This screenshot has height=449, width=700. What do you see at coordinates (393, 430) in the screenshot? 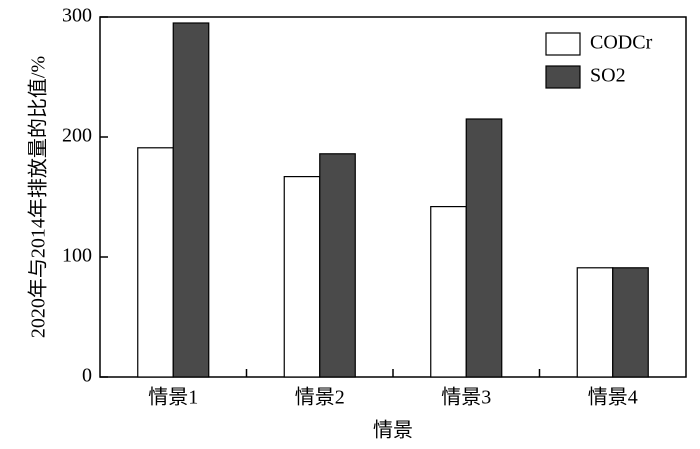
I see `x-axis-label: 情景` at bounding box center [393, 430].